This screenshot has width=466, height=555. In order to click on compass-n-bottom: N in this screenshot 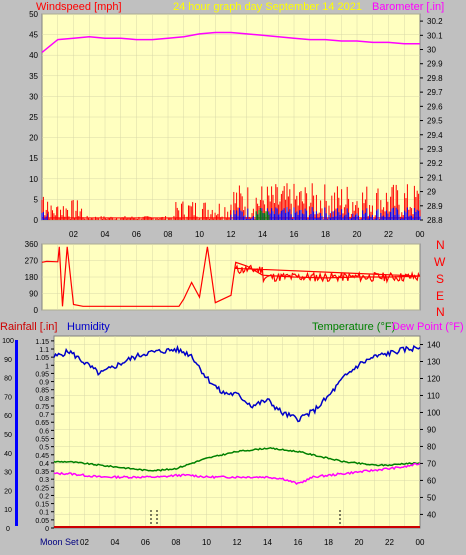, I will do `click(440, 312)`.